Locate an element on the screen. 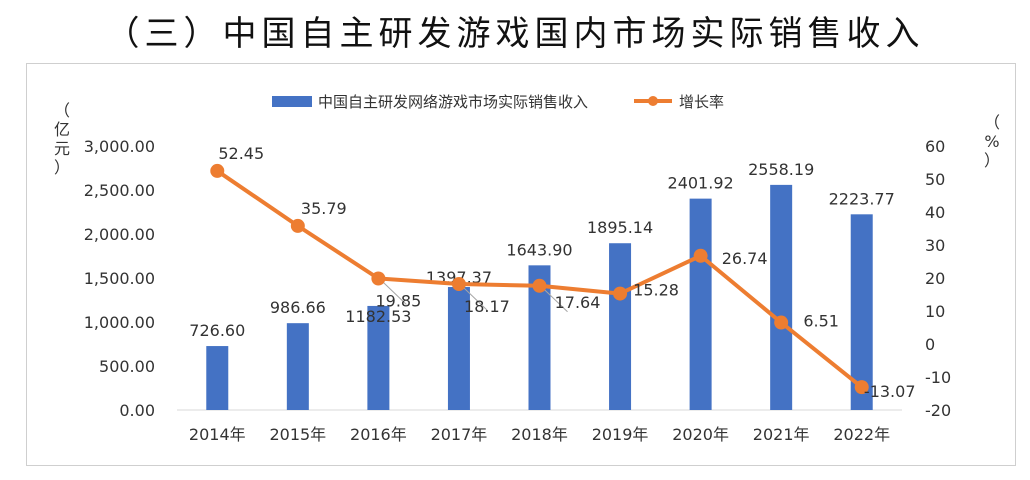 The height and width of the screenshot is (480, 1030). bar-value-label: 2223.77 is located at coordinates (862, 198).